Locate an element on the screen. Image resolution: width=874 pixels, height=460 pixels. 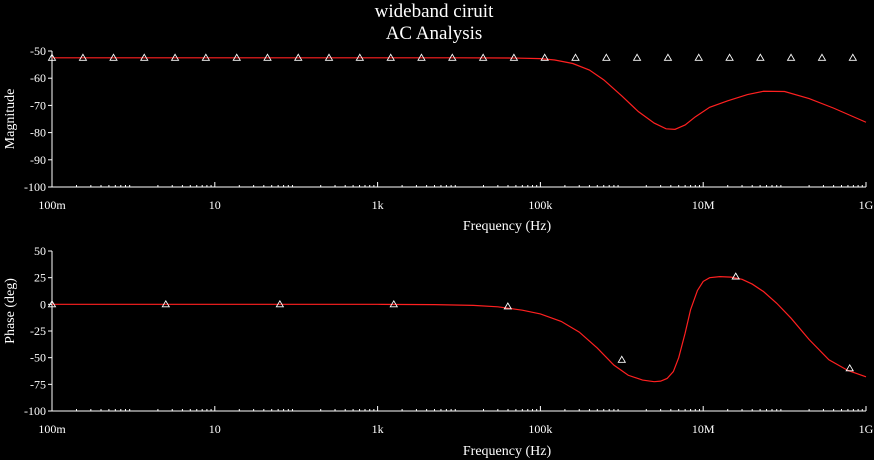
series-line is located at coordinates (459, 93).